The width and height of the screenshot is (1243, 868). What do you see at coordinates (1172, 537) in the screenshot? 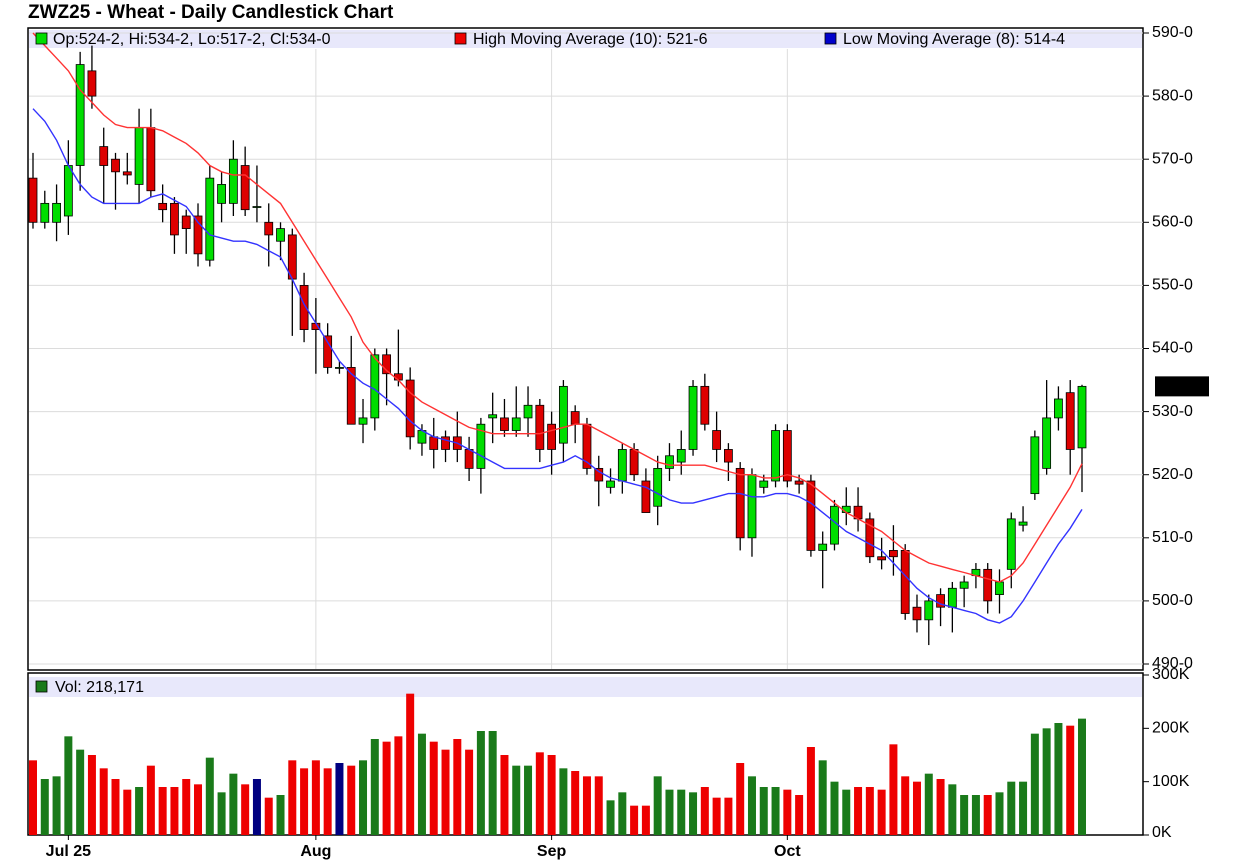
I see `y-tick-label: 510-0` at bounding box center [1172, 537].